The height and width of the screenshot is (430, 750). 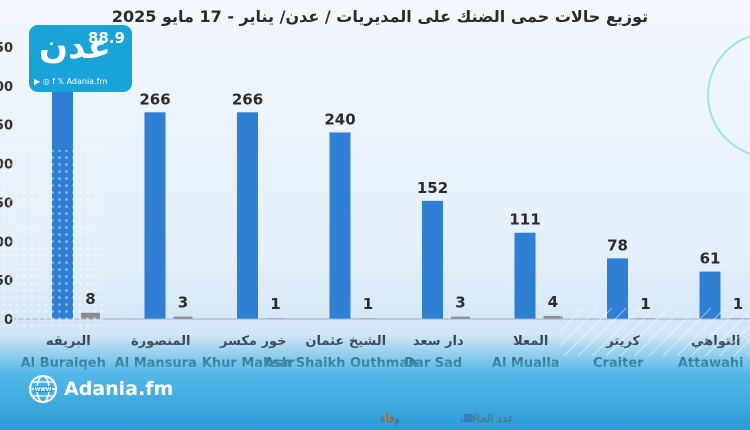 What do you see at coordinates (339, 119) in the screenshot?
I see `data-label-cases: 240` at bounding box center [339, 119].